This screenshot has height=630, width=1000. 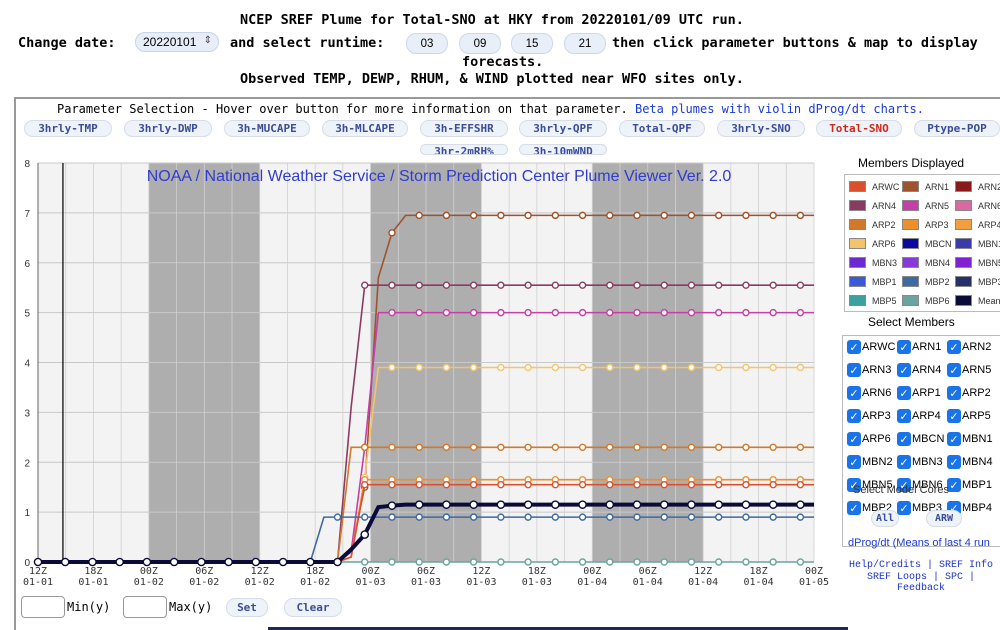 I want to click on all-cores-button: All, so click(x=885, y=518).